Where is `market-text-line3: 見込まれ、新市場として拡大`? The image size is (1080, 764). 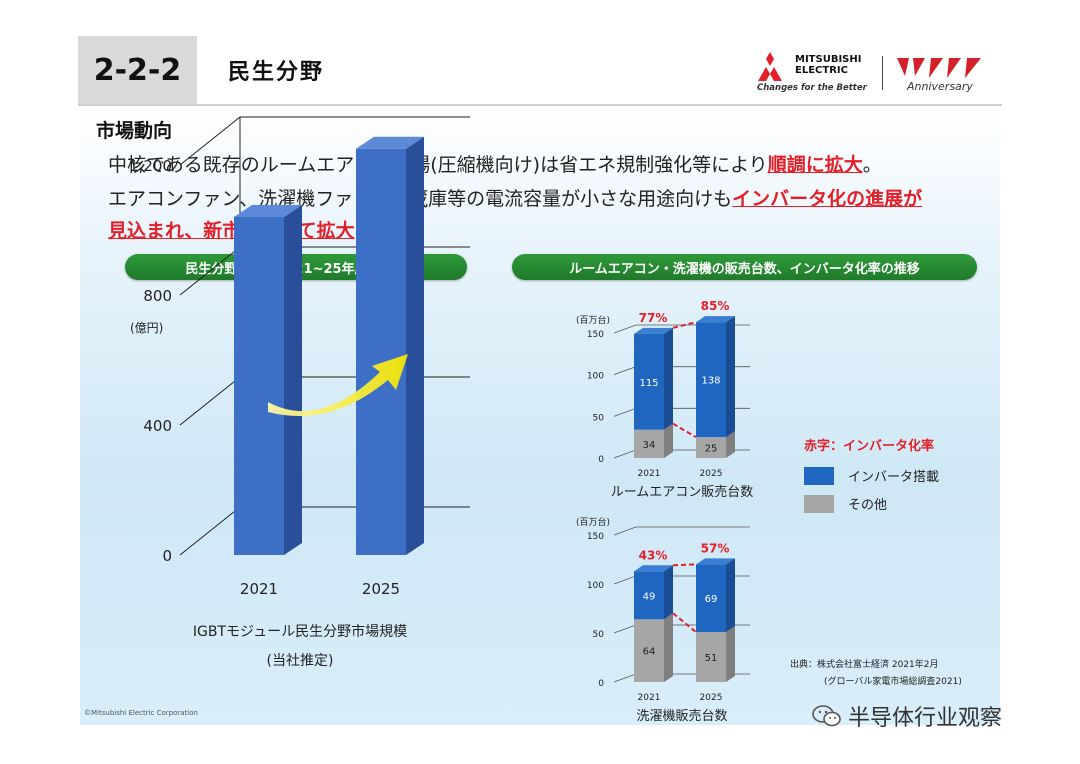 market-text-line3: 見込まれ、新市場として拡大 is located at coordinates (231, 229).